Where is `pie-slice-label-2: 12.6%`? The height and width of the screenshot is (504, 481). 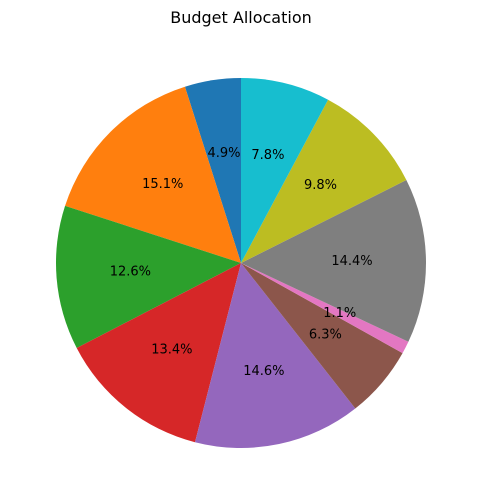
pie-slice-label-2: 12.6% is located at coordinates (130, 272).